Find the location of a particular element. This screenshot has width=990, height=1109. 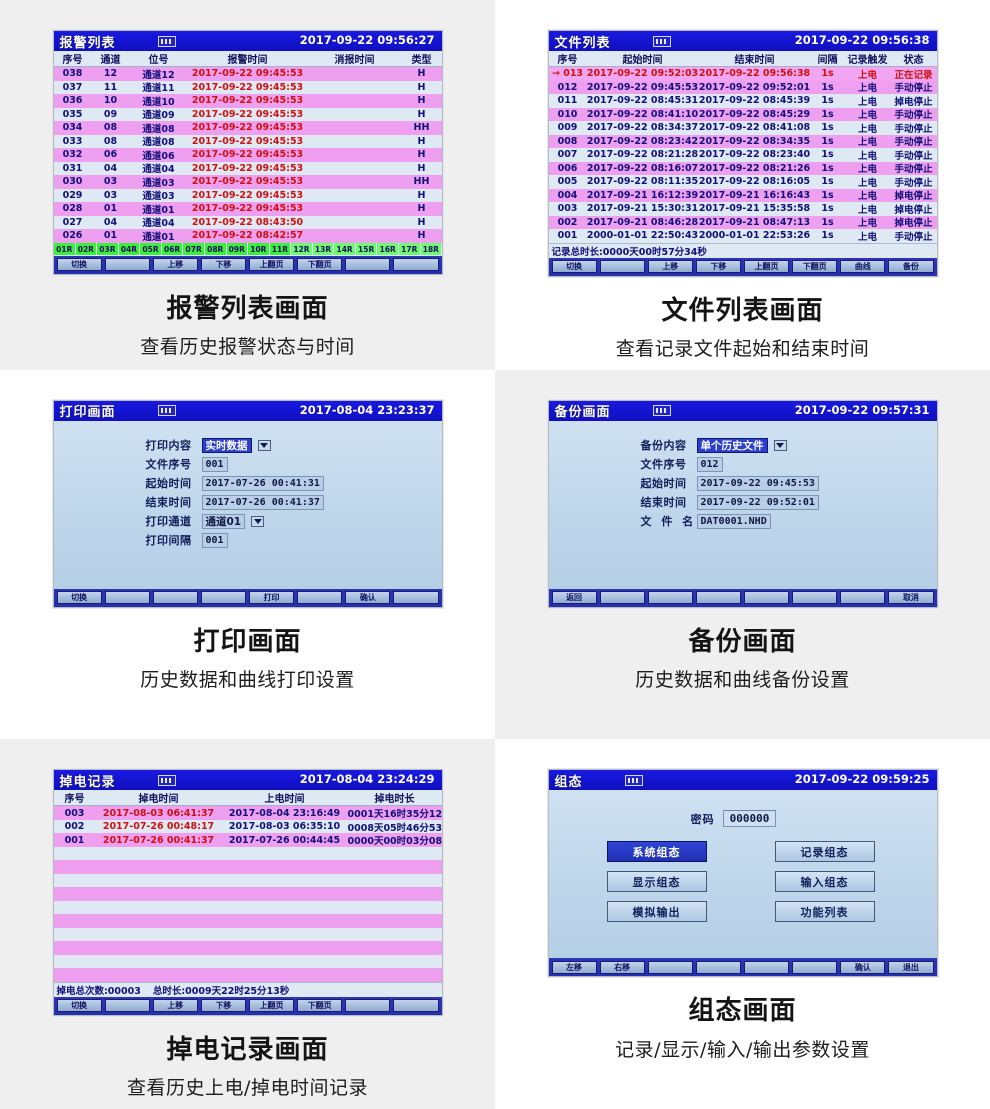

field-value: 2017-07-26 00:41:31 is located at coordinates (262, 483).